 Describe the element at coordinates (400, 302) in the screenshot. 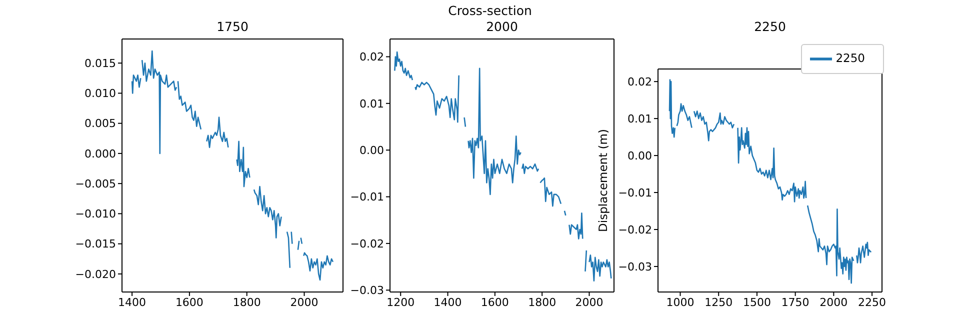

I see `x-tick-label: 1200` at that location.